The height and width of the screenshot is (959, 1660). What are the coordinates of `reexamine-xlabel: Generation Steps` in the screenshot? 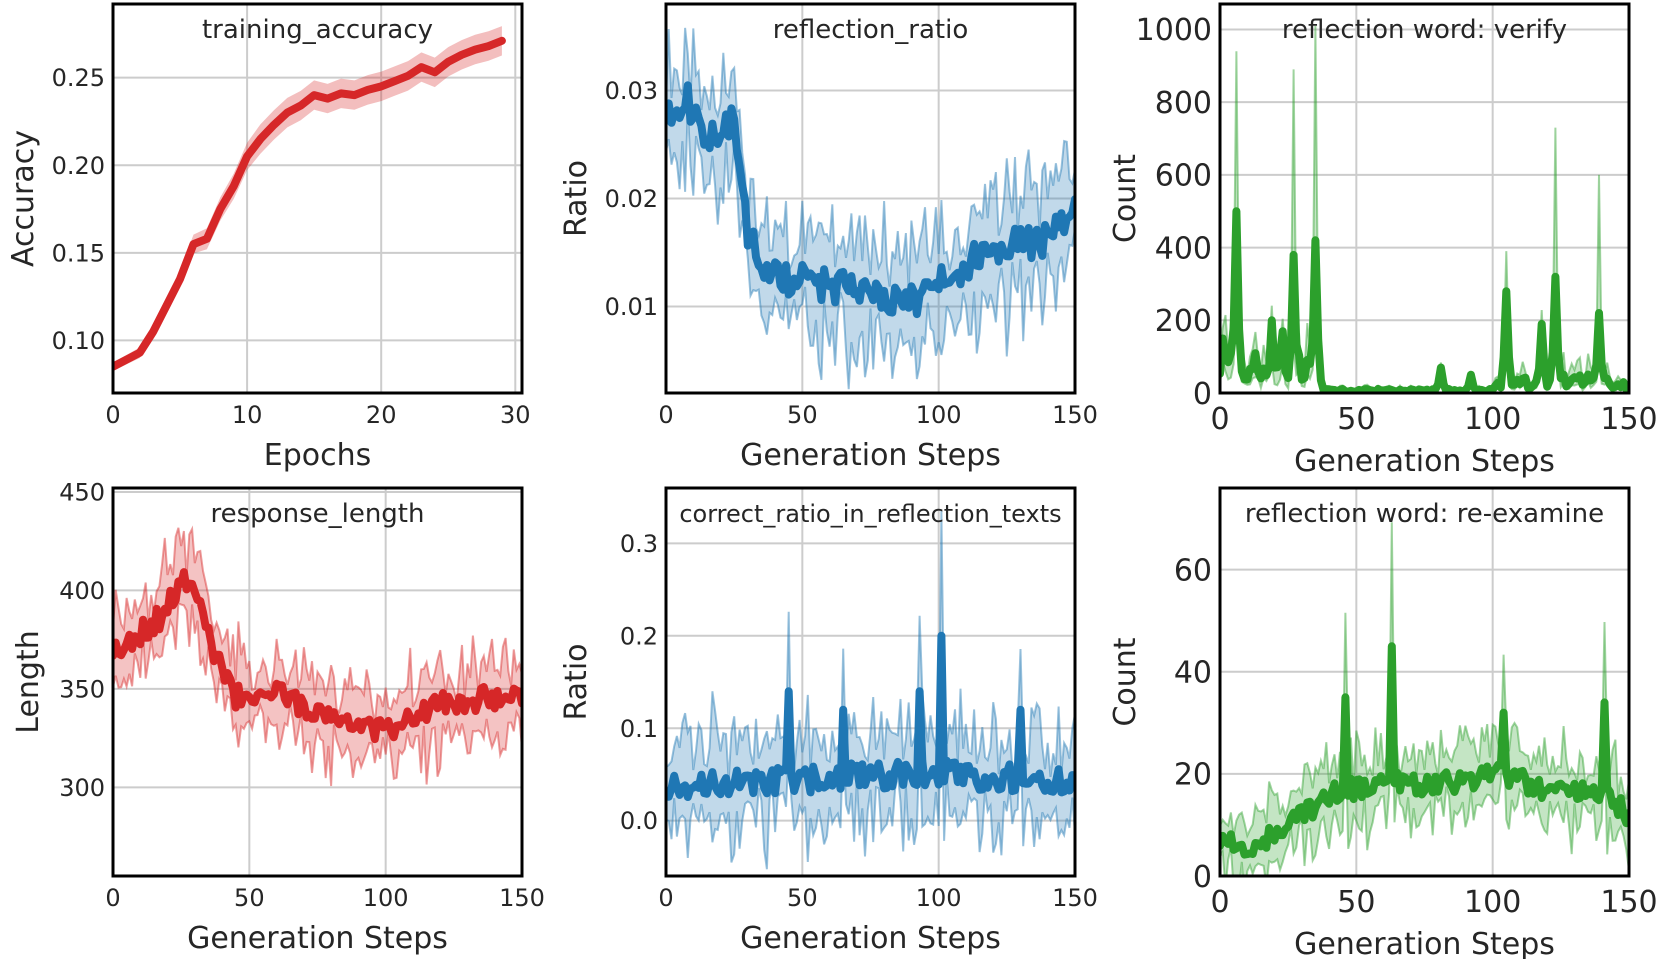 It's located at (1424, 943).